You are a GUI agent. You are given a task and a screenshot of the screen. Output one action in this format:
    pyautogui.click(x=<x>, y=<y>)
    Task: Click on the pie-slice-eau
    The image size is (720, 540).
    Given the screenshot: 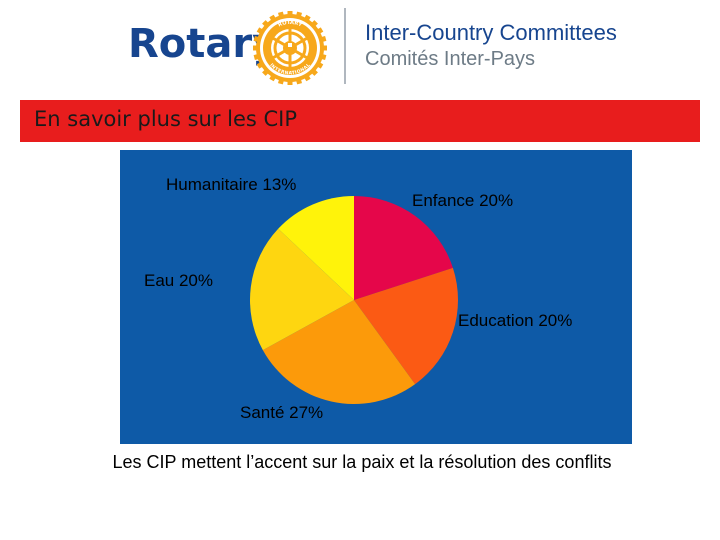 What is the action you would take?
    pyautogui.click(x=302, y=289)
    